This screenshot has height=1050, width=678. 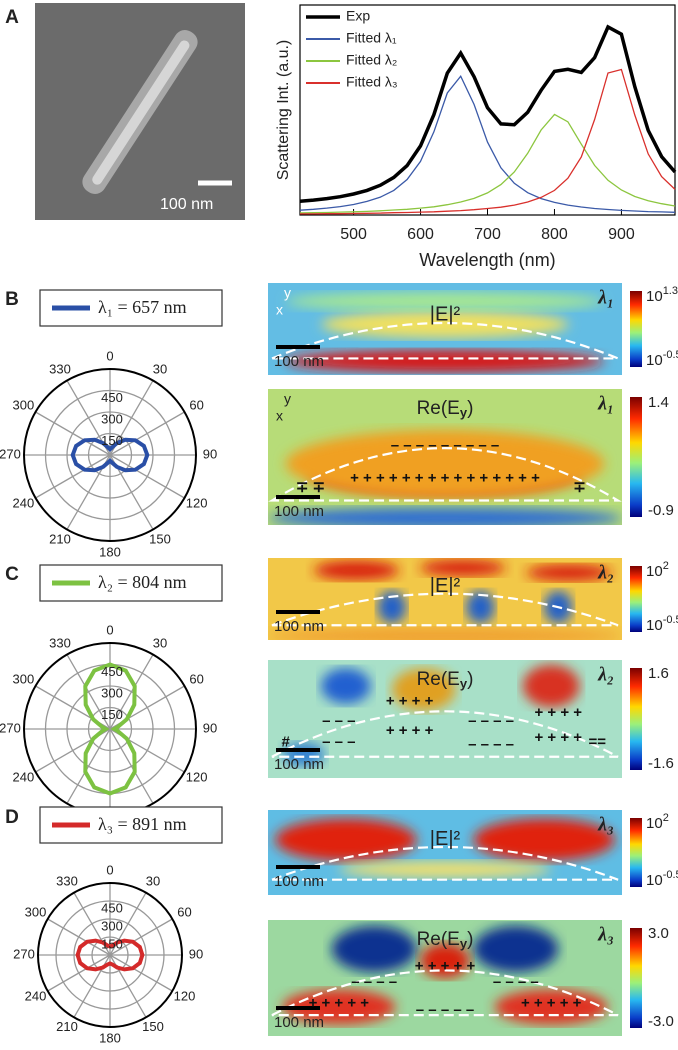 I want to click on polar-title: λ₁ = 657 nm, so click(x=142, y=307).